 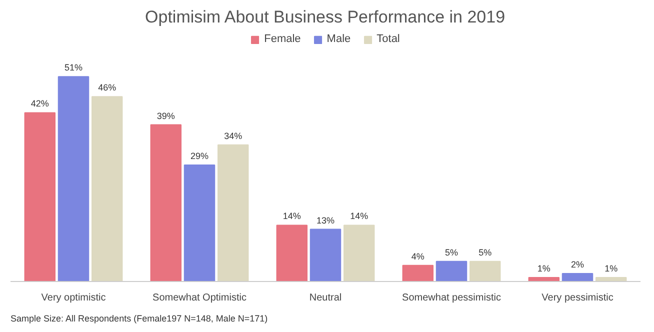 What do you see at coordinates (39, 103) in the screenshot?
I see `data-label: 42%` at bounding box center [39, 103].